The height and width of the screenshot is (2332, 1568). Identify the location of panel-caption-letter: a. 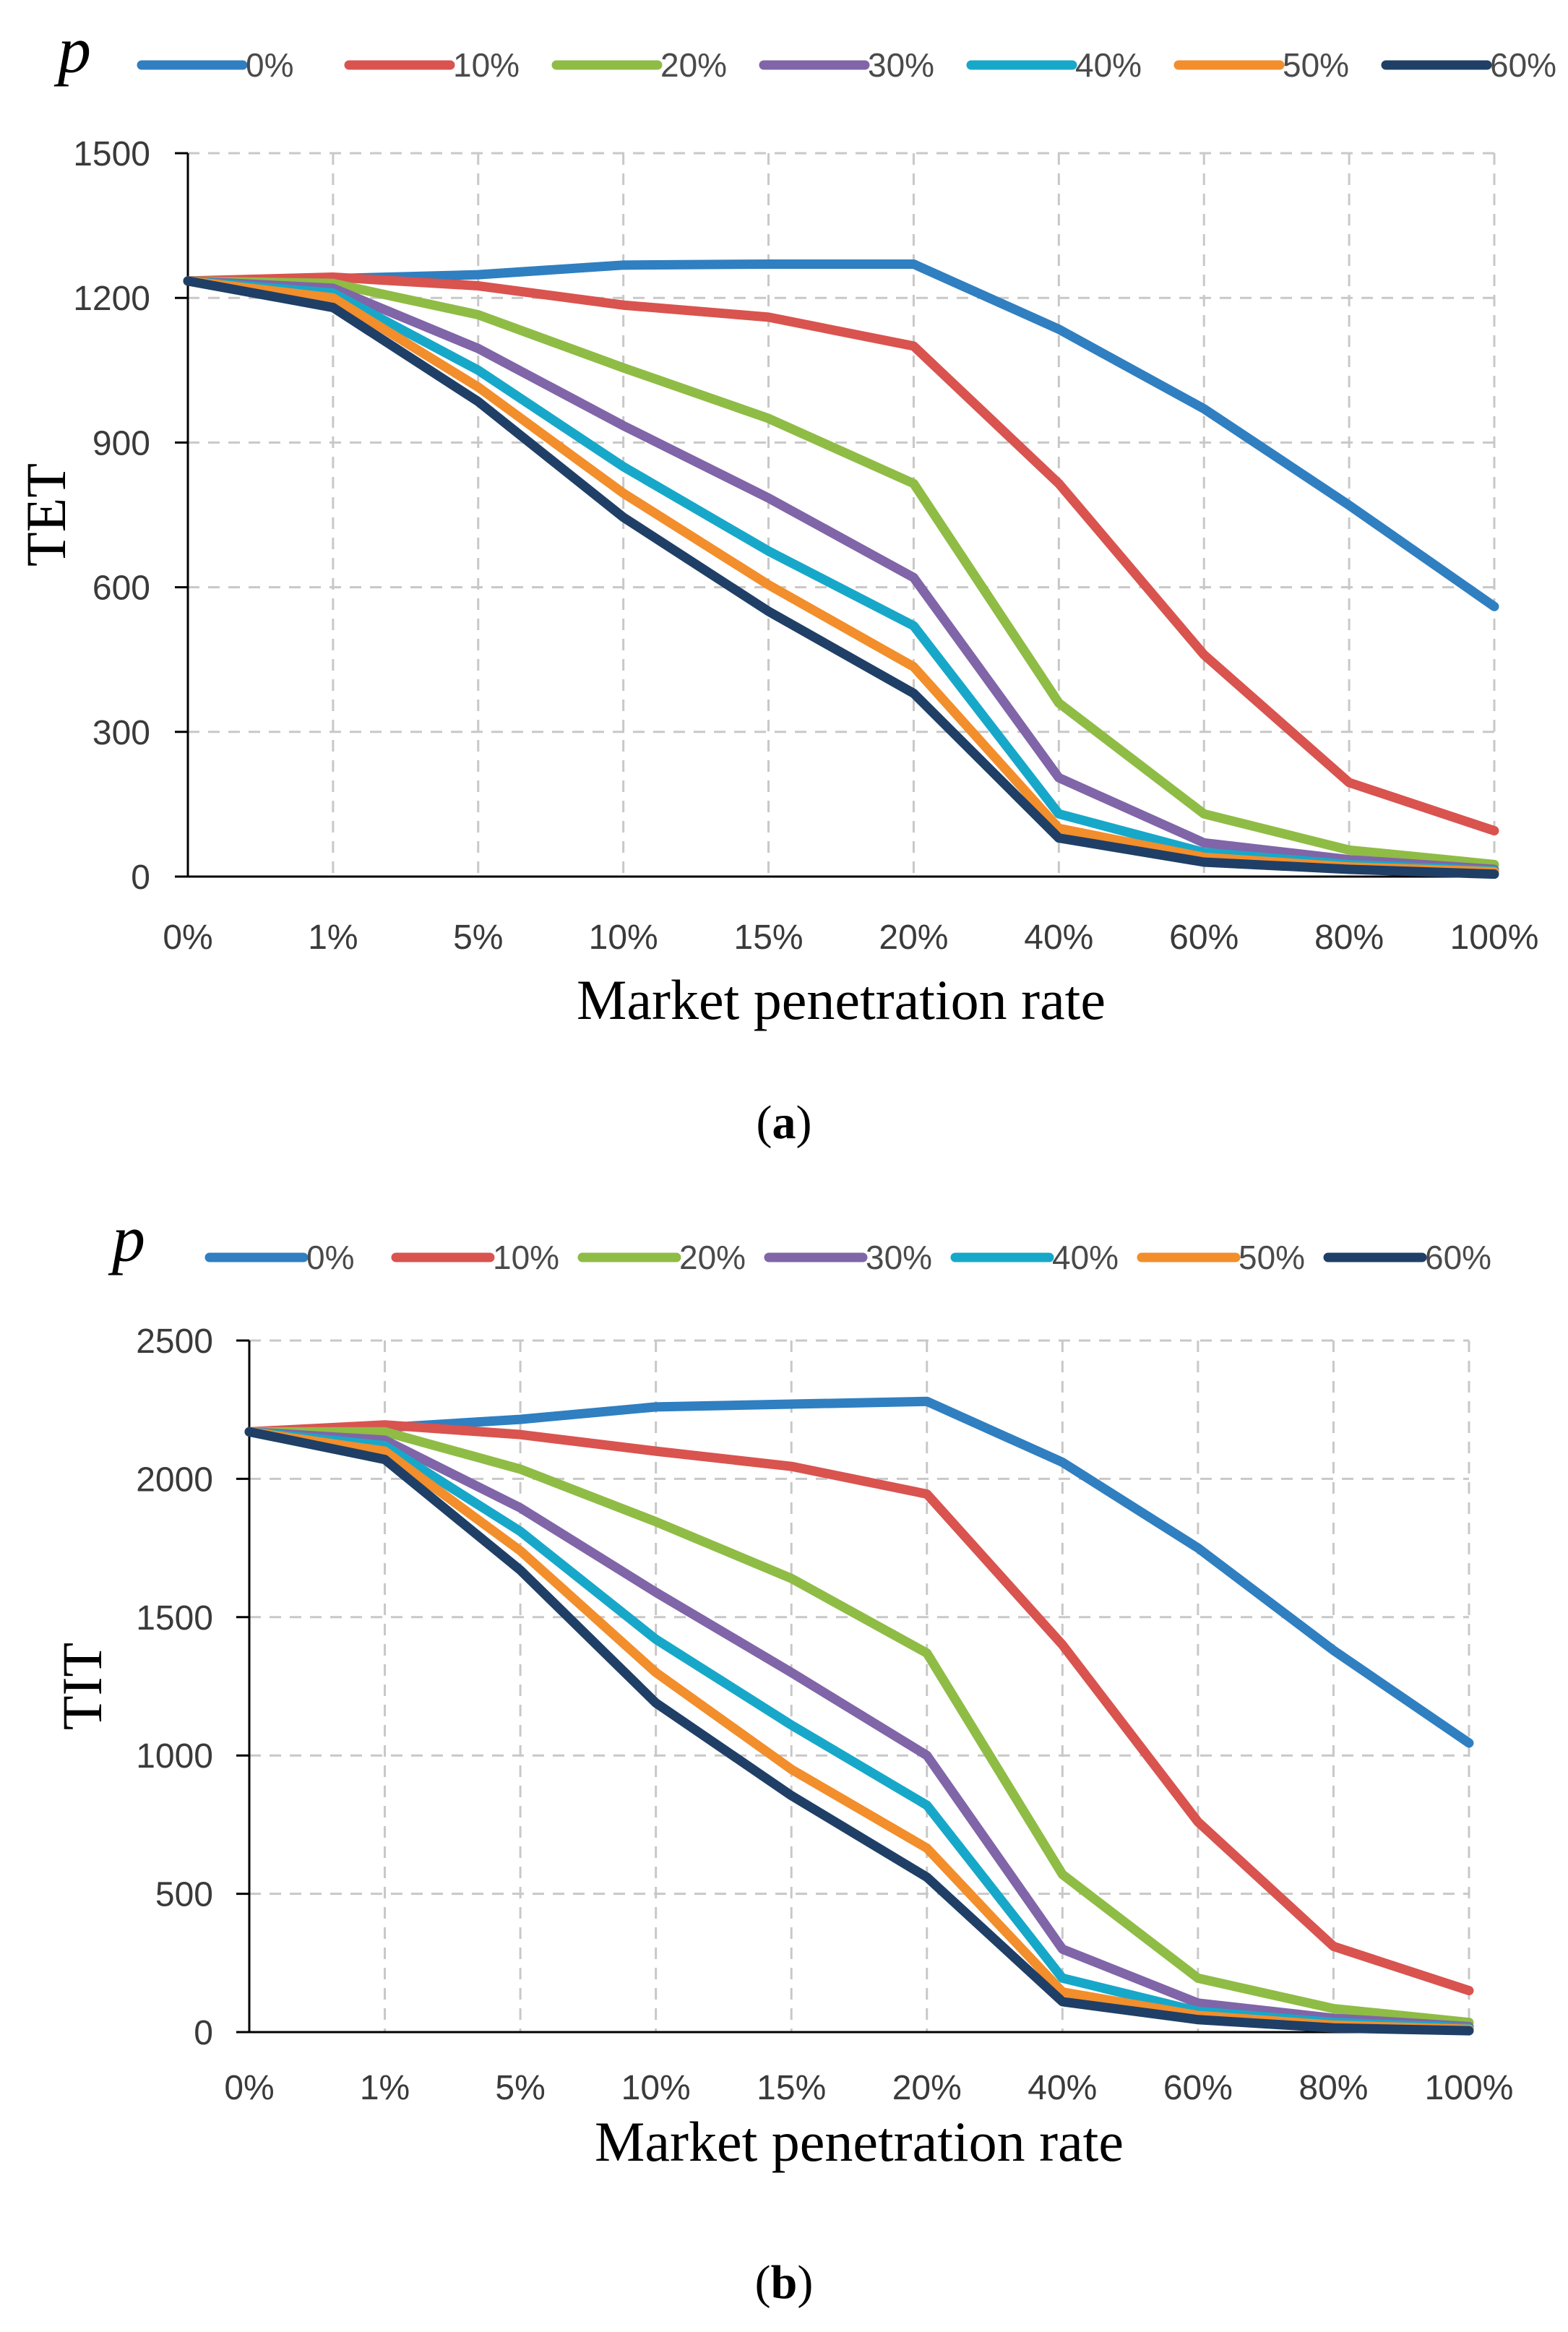
(784, 1122).